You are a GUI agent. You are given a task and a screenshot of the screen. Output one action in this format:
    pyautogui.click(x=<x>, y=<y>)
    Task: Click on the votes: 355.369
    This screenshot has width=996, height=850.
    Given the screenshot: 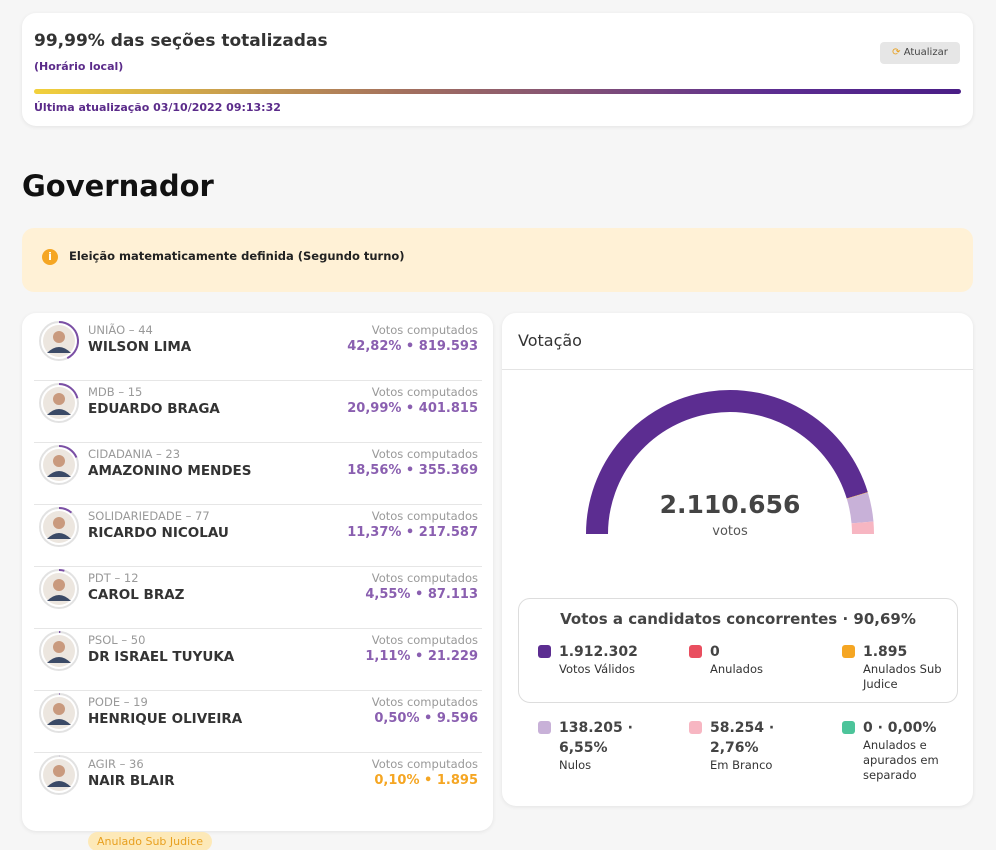 What is the action you would take?
    pyautogui.click(x=448, y=470)
    